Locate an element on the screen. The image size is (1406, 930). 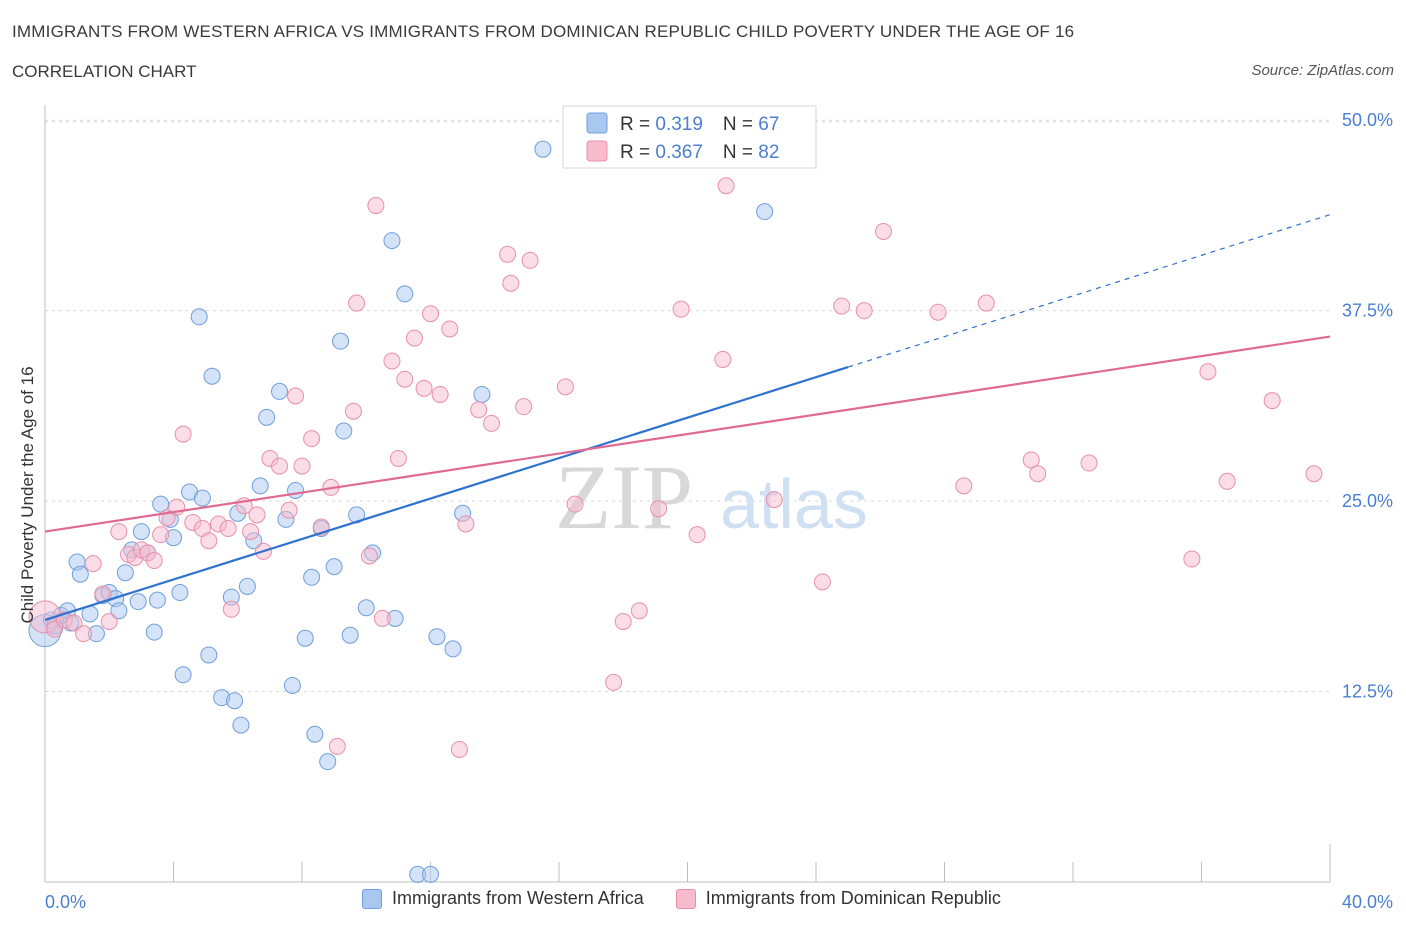
stats-n-label-1: N = is located at coordinates (740, 152).